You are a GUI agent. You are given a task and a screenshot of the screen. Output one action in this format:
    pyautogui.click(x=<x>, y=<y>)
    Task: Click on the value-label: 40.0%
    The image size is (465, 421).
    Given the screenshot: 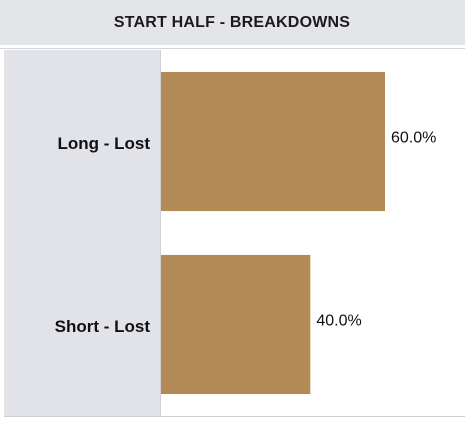 What is the action you would take?
    pyautogui.click(x=338, y=321)
    